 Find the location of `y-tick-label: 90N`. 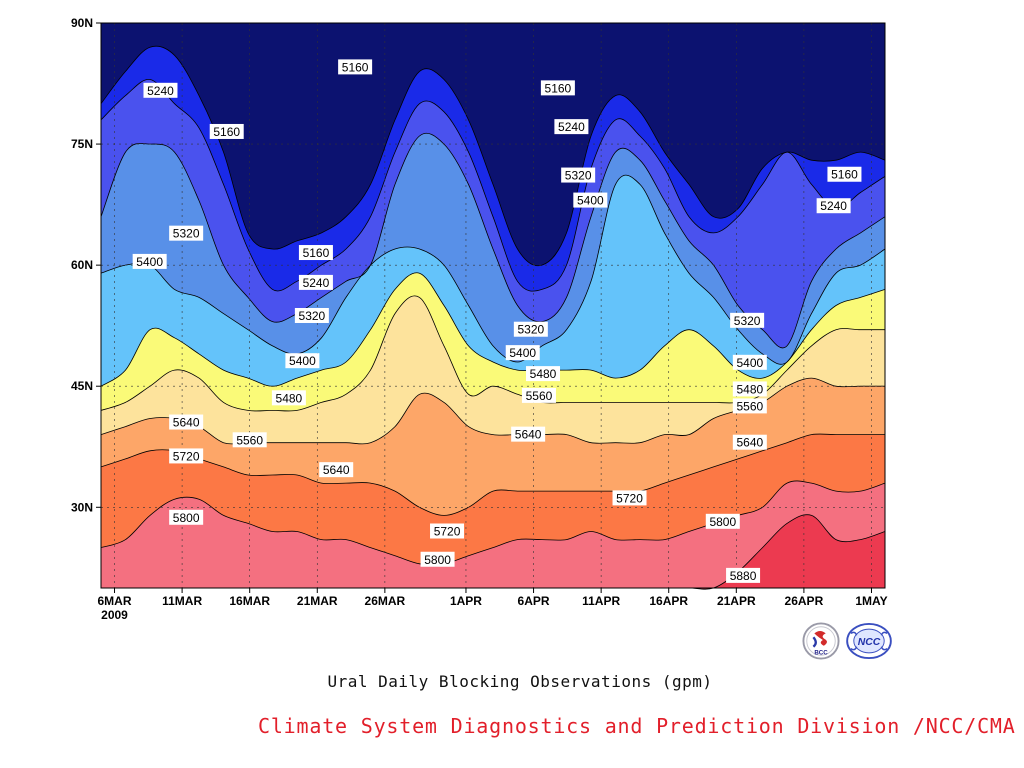

y-tick-label: 90N is located at coordinates (82, 23).